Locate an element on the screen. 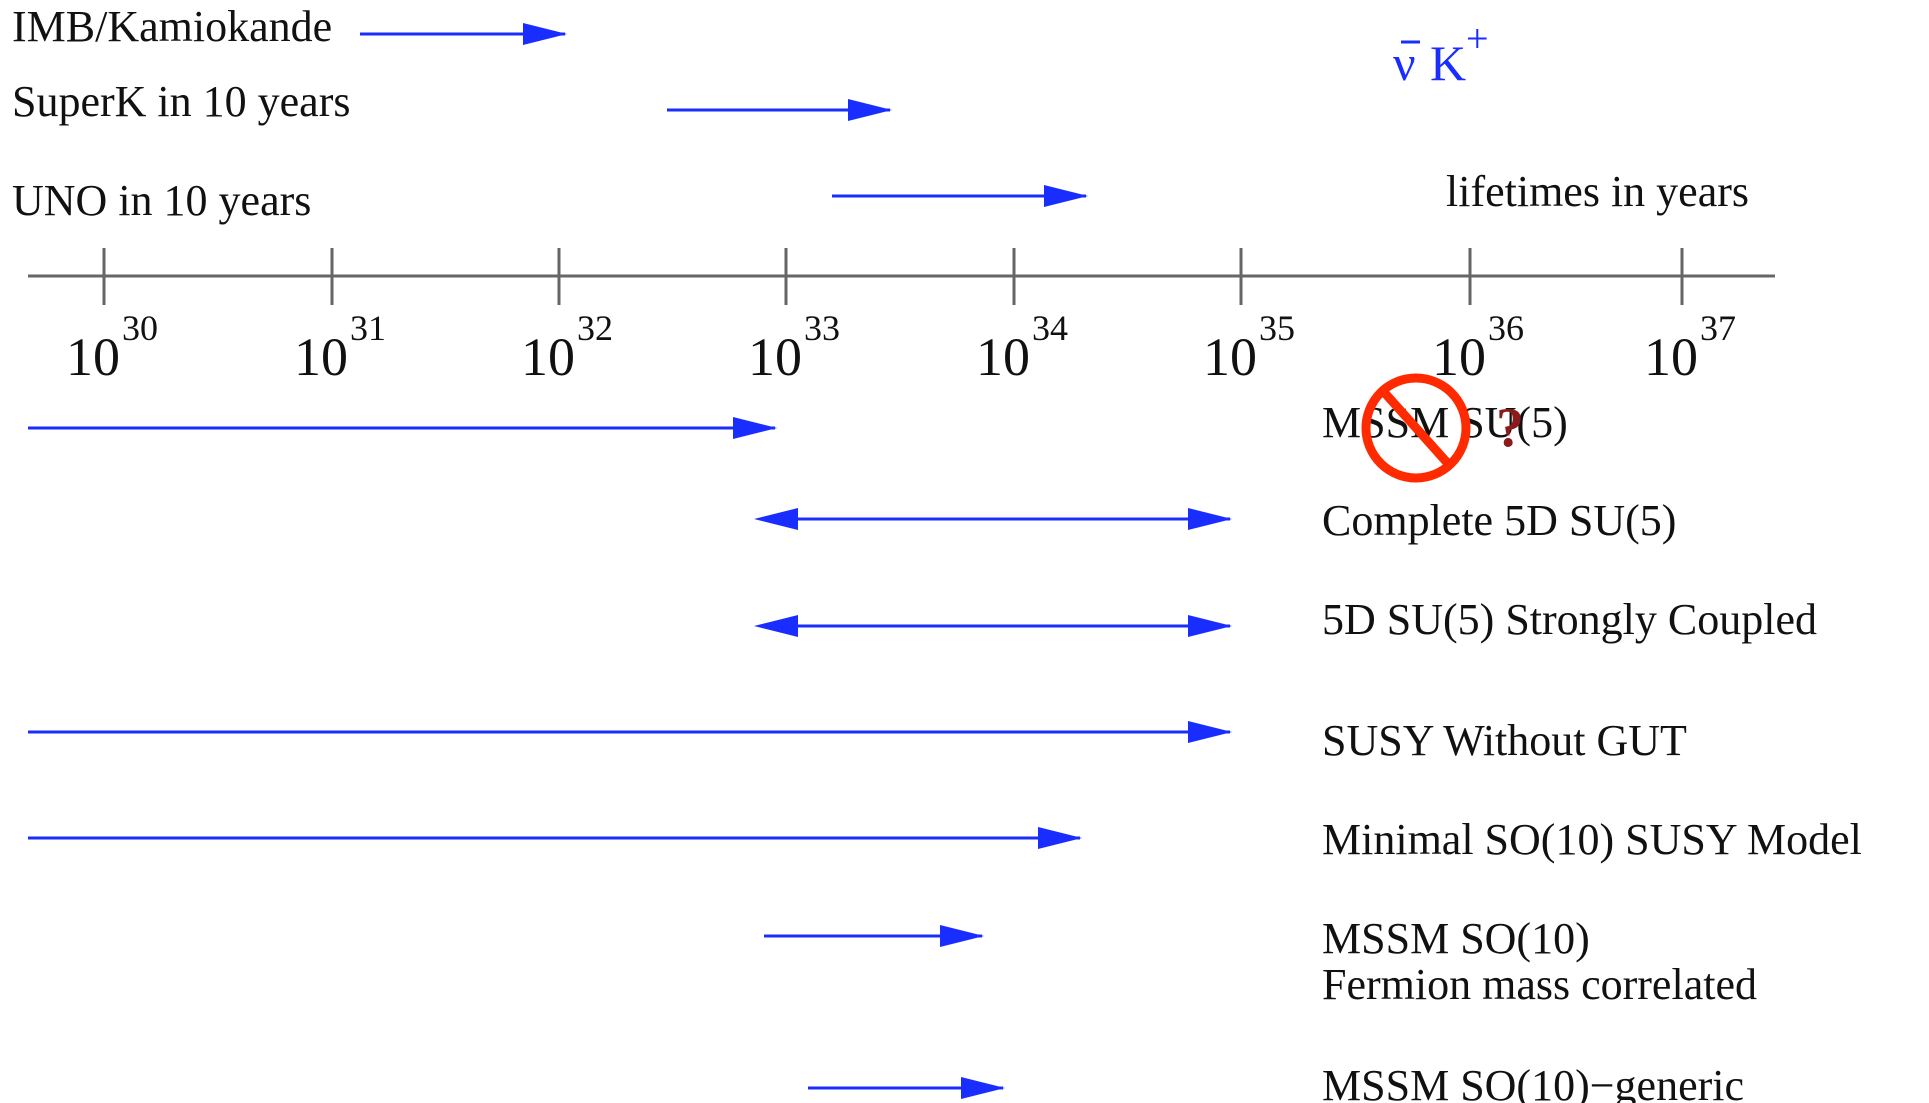 The height and width of the screenshot is (1103, 1929). experiment-label: UNO in 10 years is located at coordinates (161, 200).